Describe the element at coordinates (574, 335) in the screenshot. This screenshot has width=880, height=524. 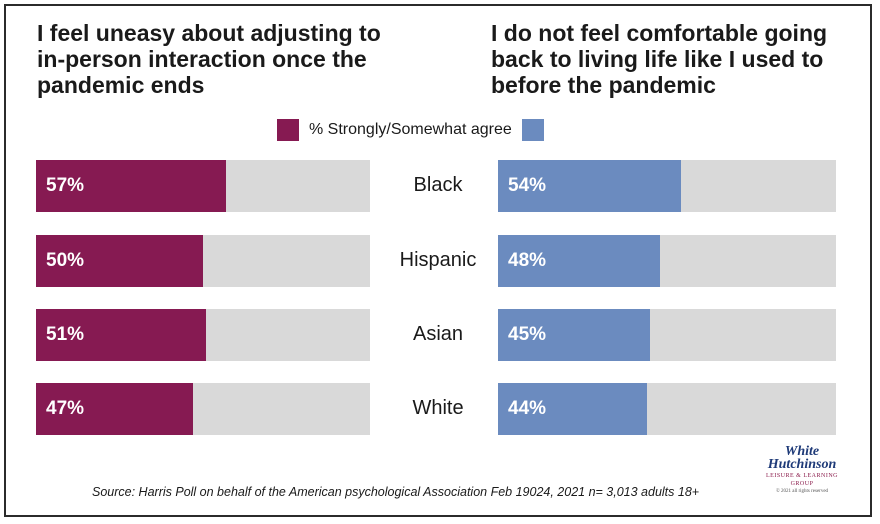
I see `bar-right-asian` at that location.